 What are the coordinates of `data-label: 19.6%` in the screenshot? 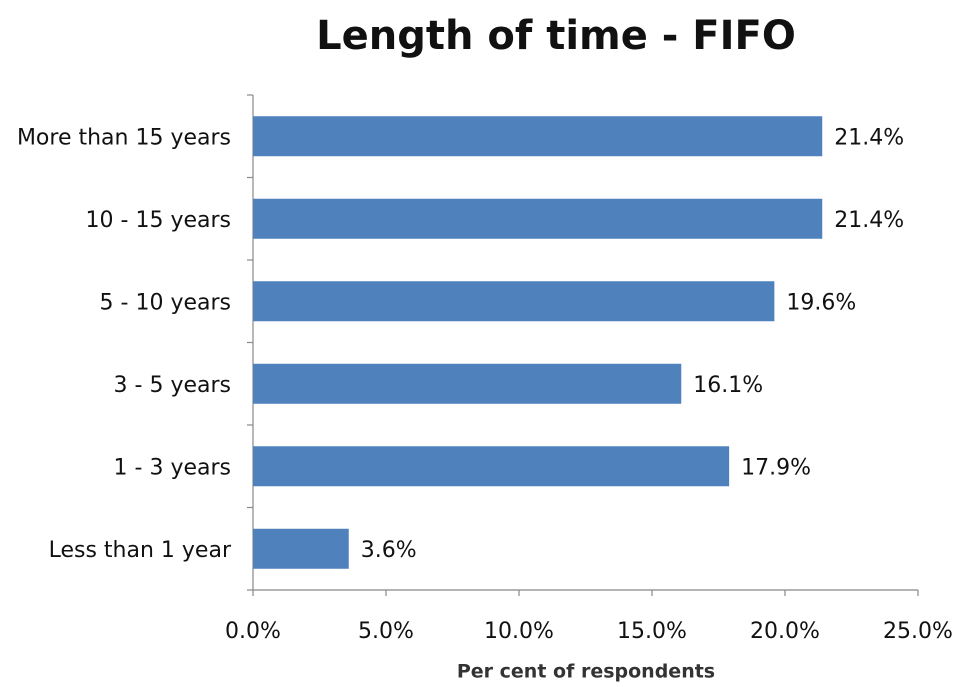 It's located at (821, 302).